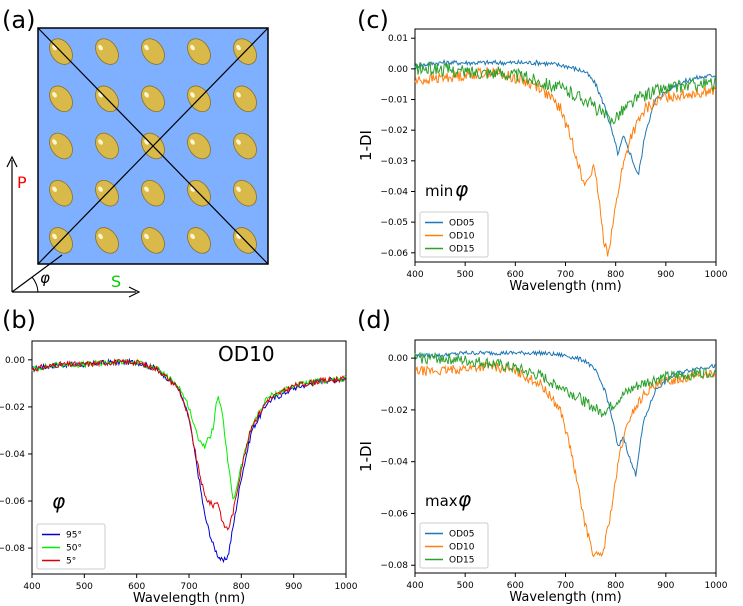 This screenshot has width=743, height=606. What do you see at coordinates (394, 162) in the screenshot?
I see `y-tick-label: −0.03` at bounding box center [394, 162].